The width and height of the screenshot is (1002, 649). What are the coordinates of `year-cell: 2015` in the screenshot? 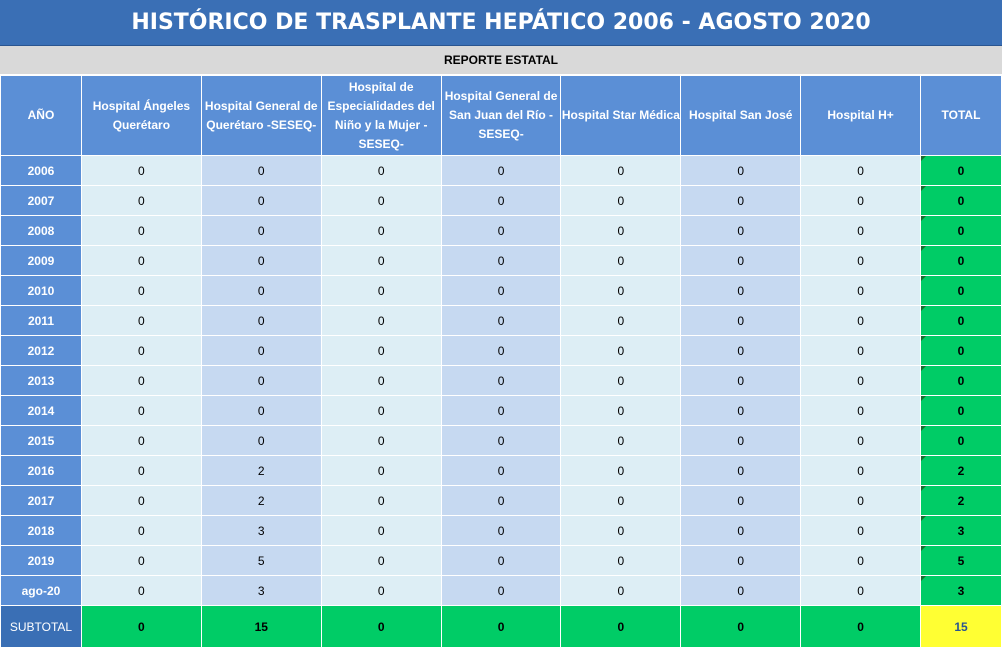 It's located at (41, 440).